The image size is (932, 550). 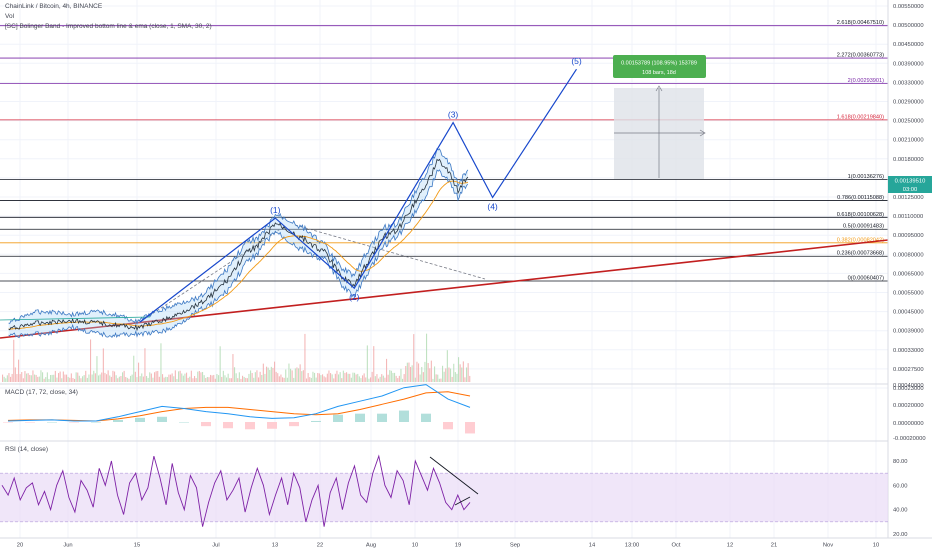 What do you see at coordinates (371, 546) in the screenshot?
I see `time-axis-tick: Aug` at bounding box center [371, 546].